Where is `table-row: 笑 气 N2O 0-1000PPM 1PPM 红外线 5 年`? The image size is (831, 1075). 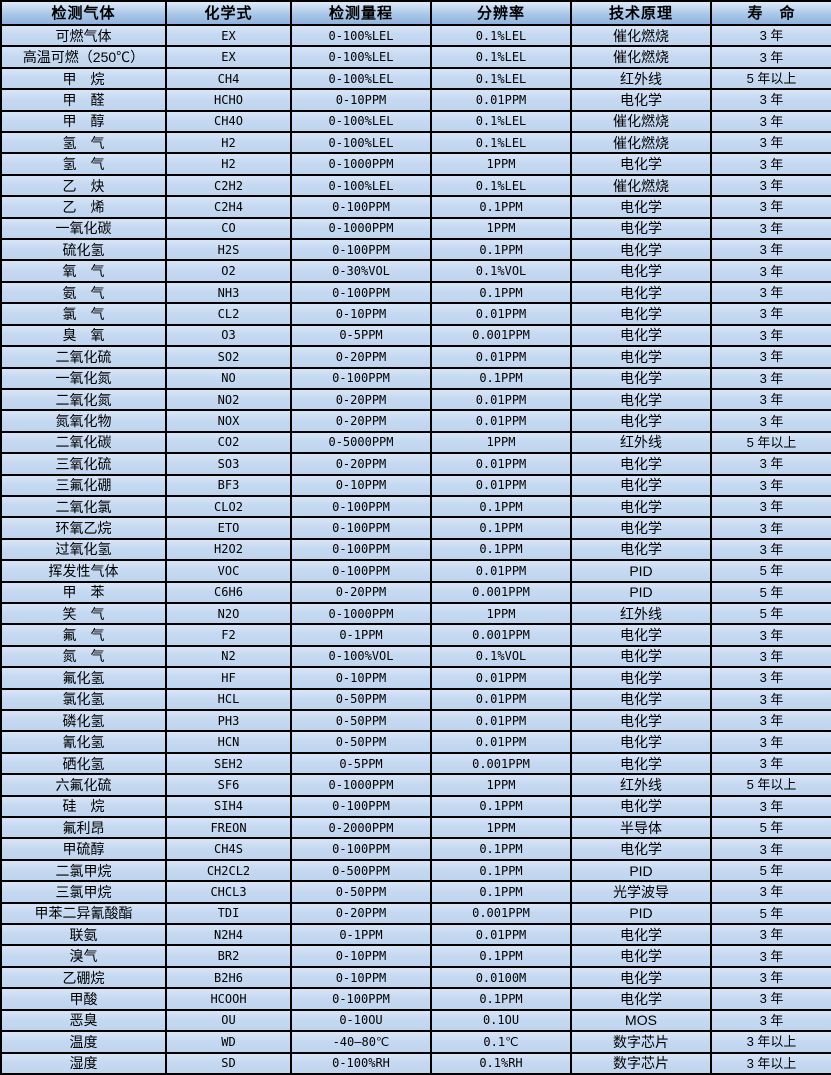 table-row: 笑 气 N2O 0-1000PPM 1PPM 红外线 5 年 is located at coordinates (415, 613).